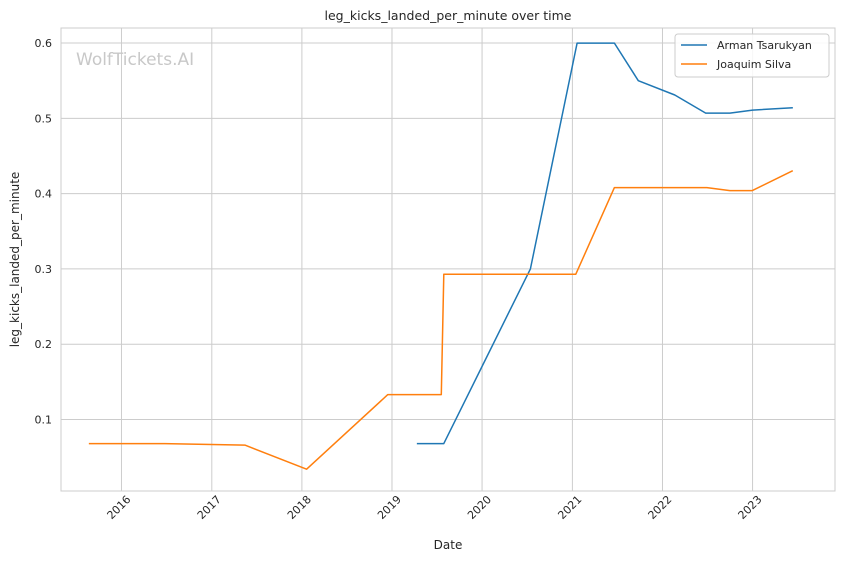 This screenshot has height=561, width=844. I want to click on watermark: WolfTickets.AI, so click(135, 60).